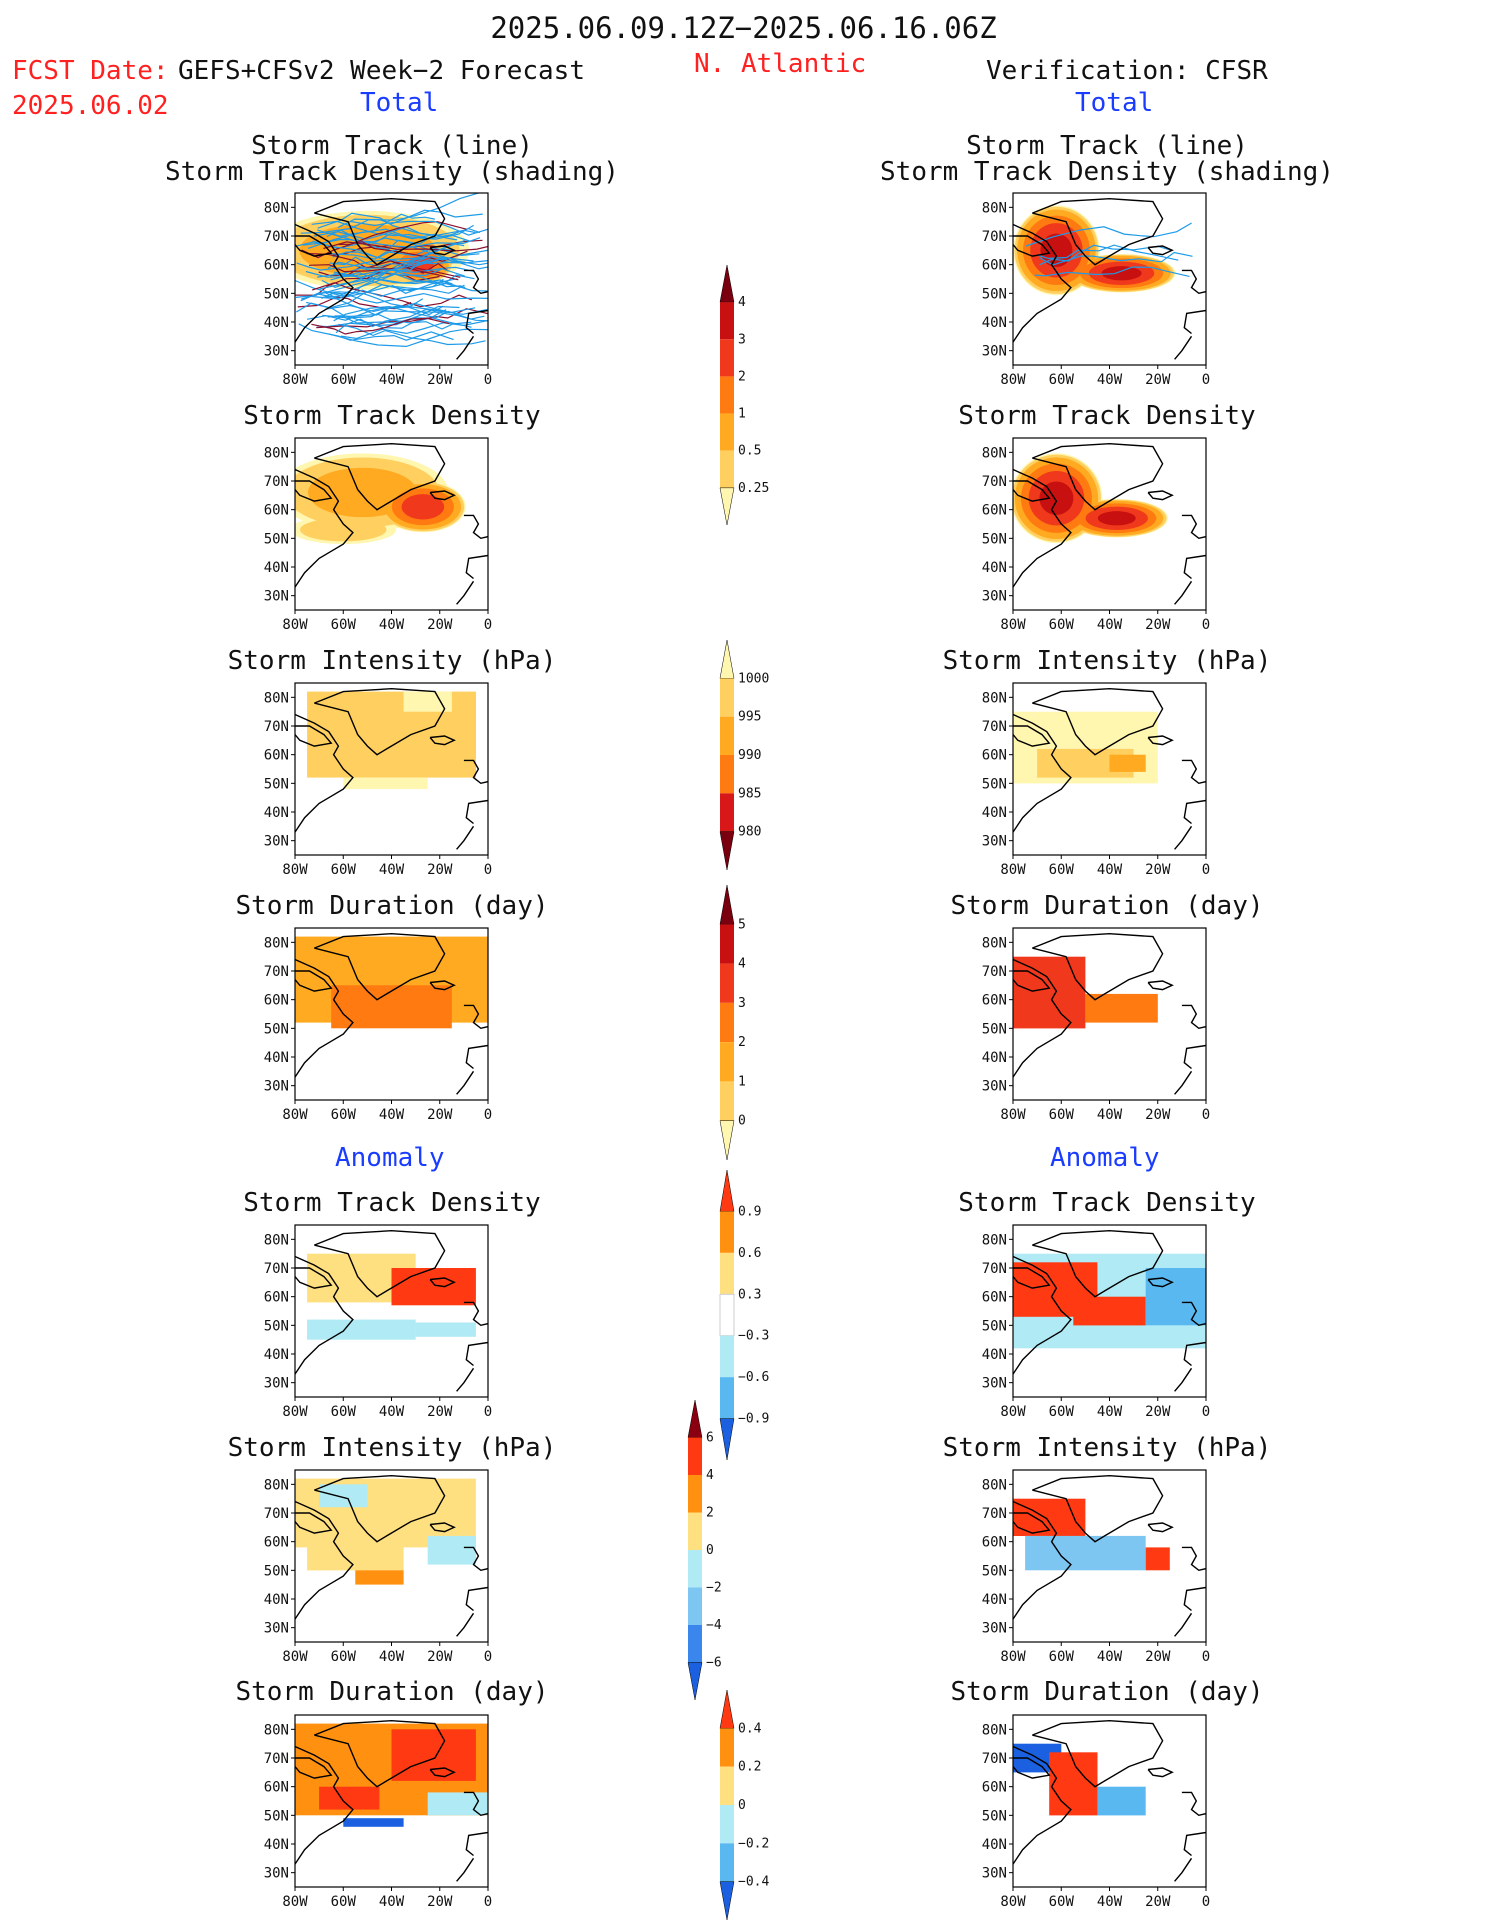 The height and width of the screenshot is (1925, 1487). Describe the element at coordinates (90, 106) in the screenshot. I see `fcst-date-value: 2025.06.02` at that location.